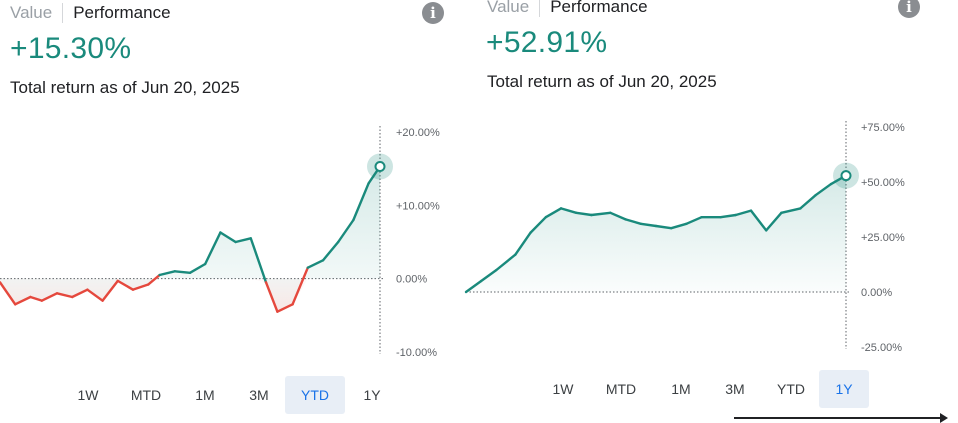 The width and height of the screenshot is (958, 423). I want to click on negative-area-fill, so click(190, 295).